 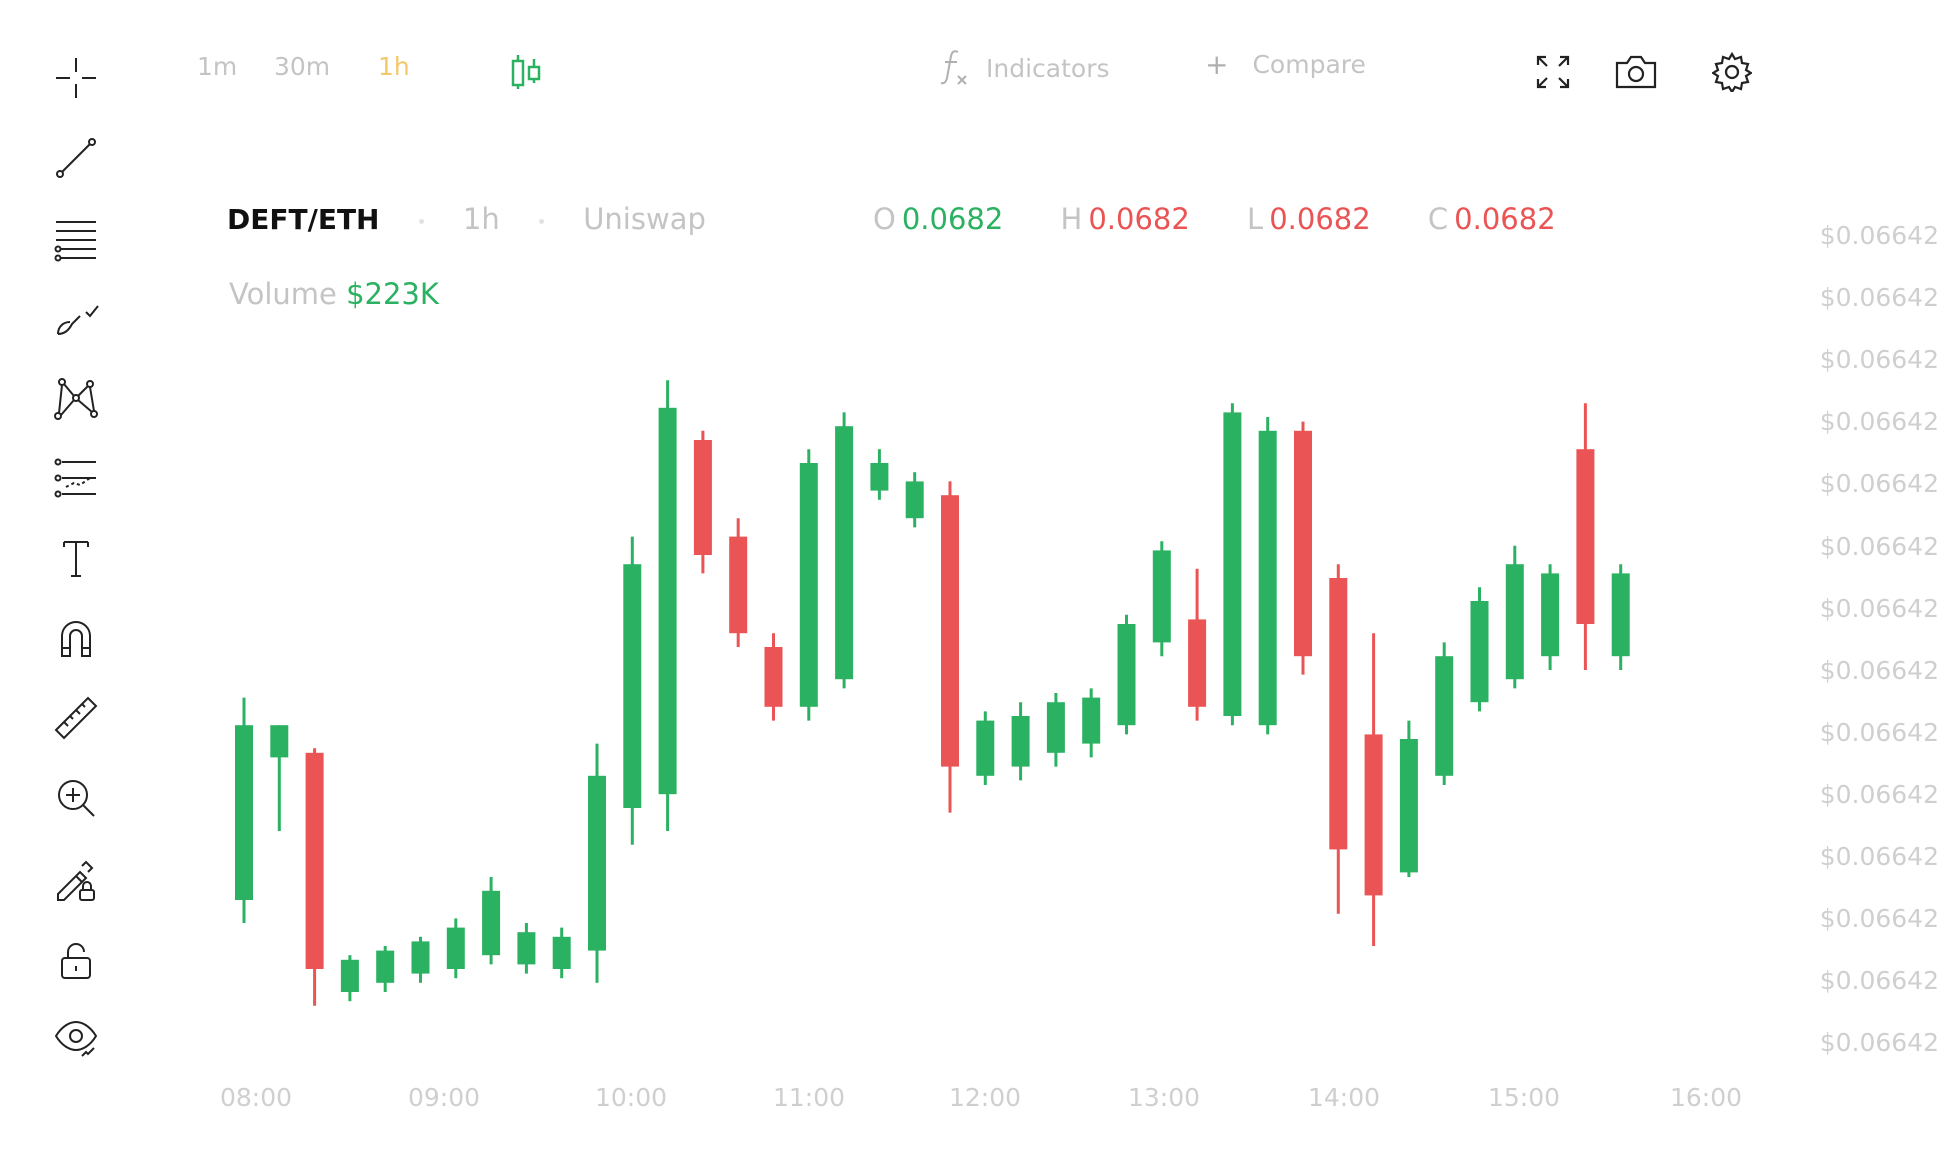 What do you see at coordinates (76, 478) in the screenshot?
I see `prediction-tool` at bounding box center [76, 478].